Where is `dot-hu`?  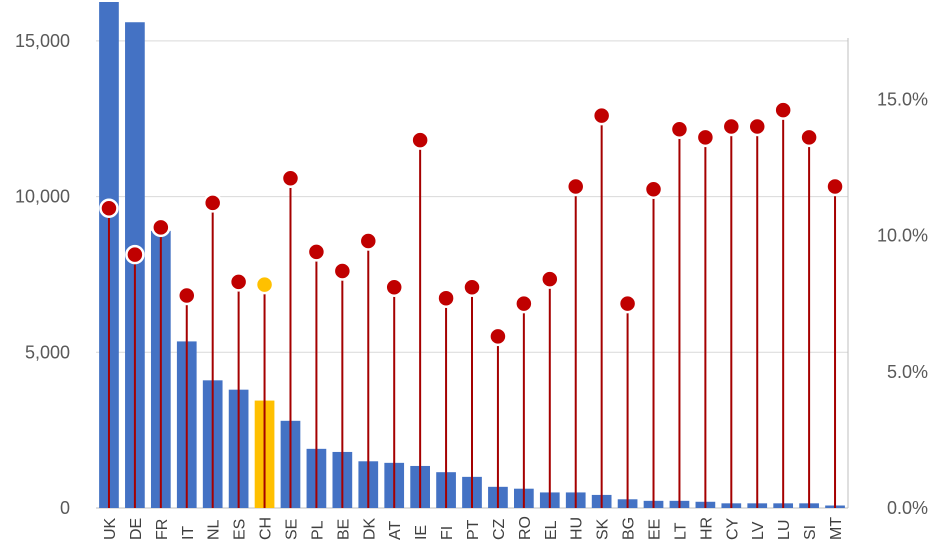 dot-hu is located at coordinates (575, 186).